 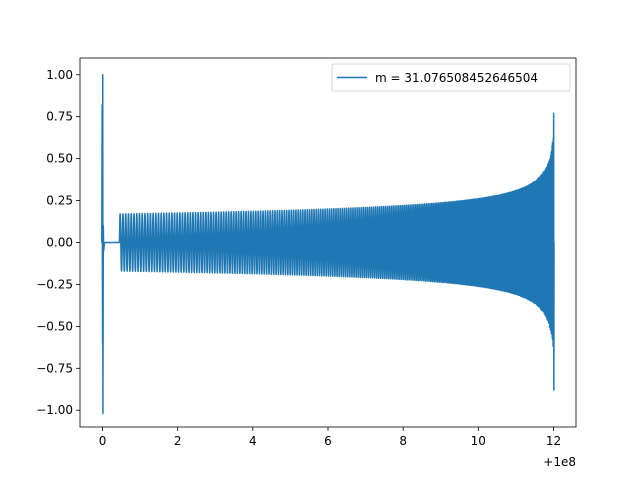 What do you see at coordinates (54, 326) in the screenshot?
I see `y-tick-label: −0.50` at bounding box center [54, 326].